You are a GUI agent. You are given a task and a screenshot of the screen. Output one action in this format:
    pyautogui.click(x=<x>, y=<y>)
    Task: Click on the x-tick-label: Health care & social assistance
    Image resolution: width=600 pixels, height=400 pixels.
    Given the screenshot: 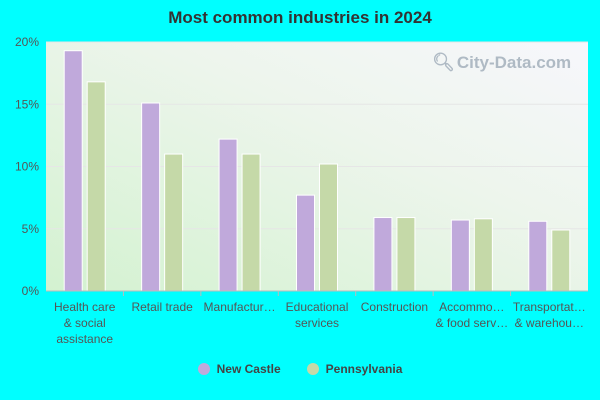 What is the action you would take?
    pyautogui.click(x=85, y=323)
    